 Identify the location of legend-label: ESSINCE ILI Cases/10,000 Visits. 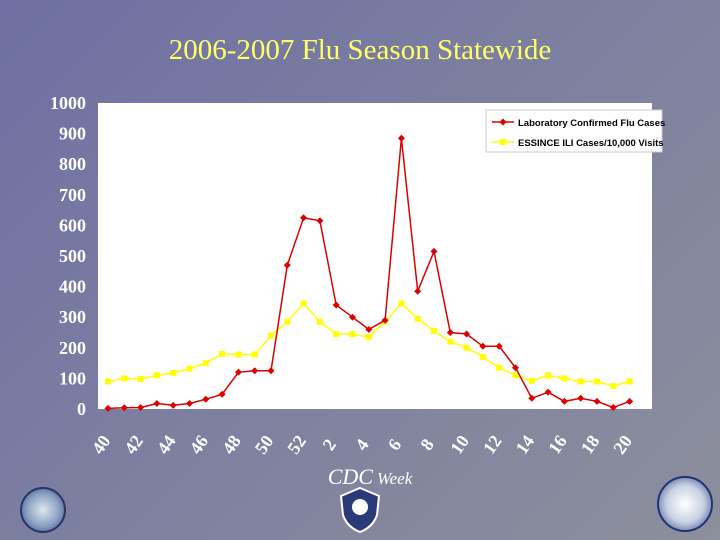
(591, 143).